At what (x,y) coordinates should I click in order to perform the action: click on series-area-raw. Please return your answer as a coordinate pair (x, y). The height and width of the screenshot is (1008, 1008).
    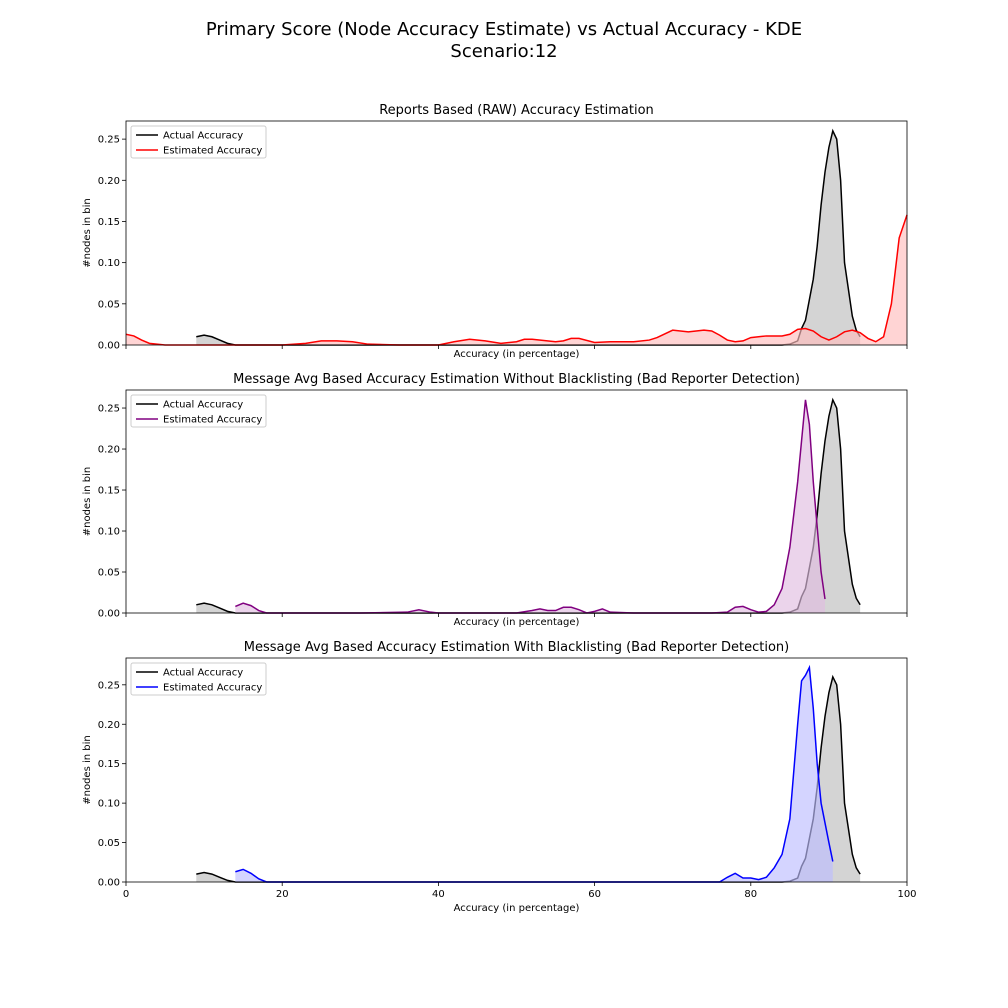
    Looking at the image, I should click on (516, 279).